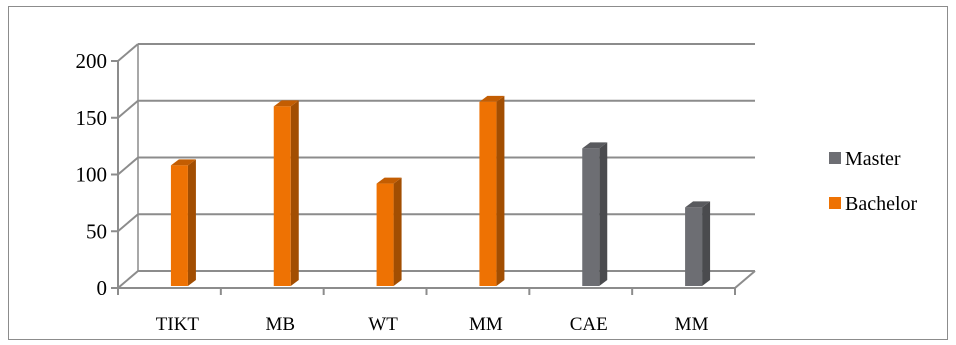 This screenshot has width=956, height=345. Describe the element at coordinates (178, 324) in the screenshot. I see `x-category-label: TIKT` at that location.